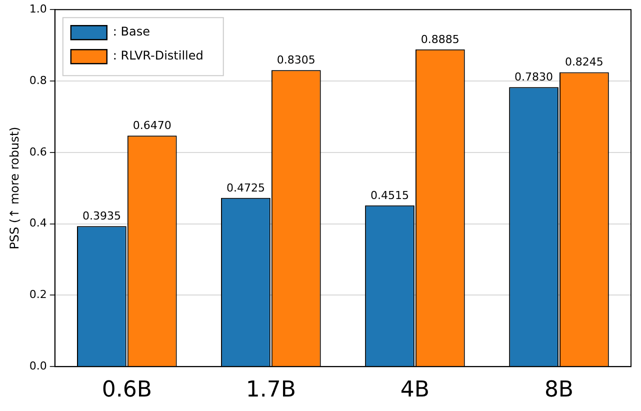 Image resolution: width=641 pixels, height=411 pixels. What do you see at coordinates (127, 390) in the screenshot?
I see `x-tick-label: 0.6B` at bounding box center [127, 390].